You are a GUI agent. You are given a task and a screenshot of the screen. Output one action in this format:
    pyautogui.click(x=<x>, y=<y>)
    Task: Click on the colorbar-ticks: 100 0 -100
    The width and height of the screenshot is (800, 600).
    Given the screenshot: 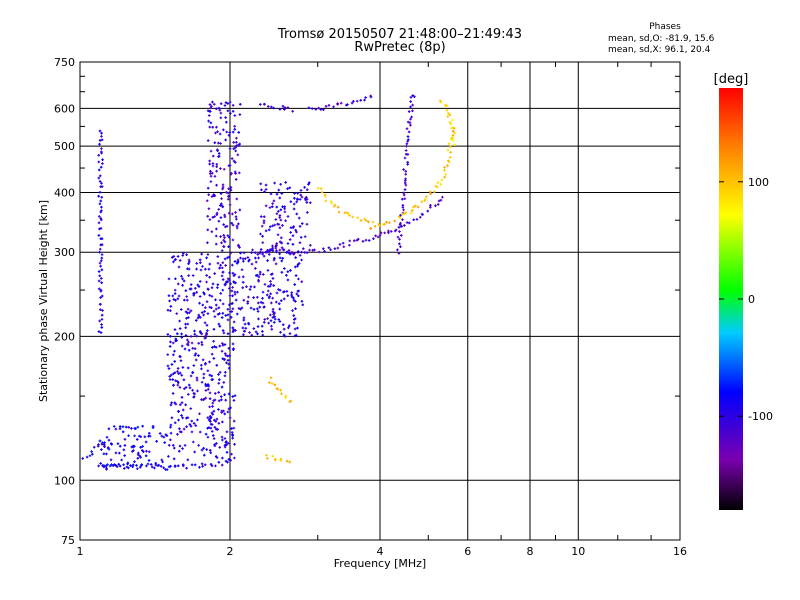 What is the action you would take?
    pyautogui.click(x=746, y=299)
    